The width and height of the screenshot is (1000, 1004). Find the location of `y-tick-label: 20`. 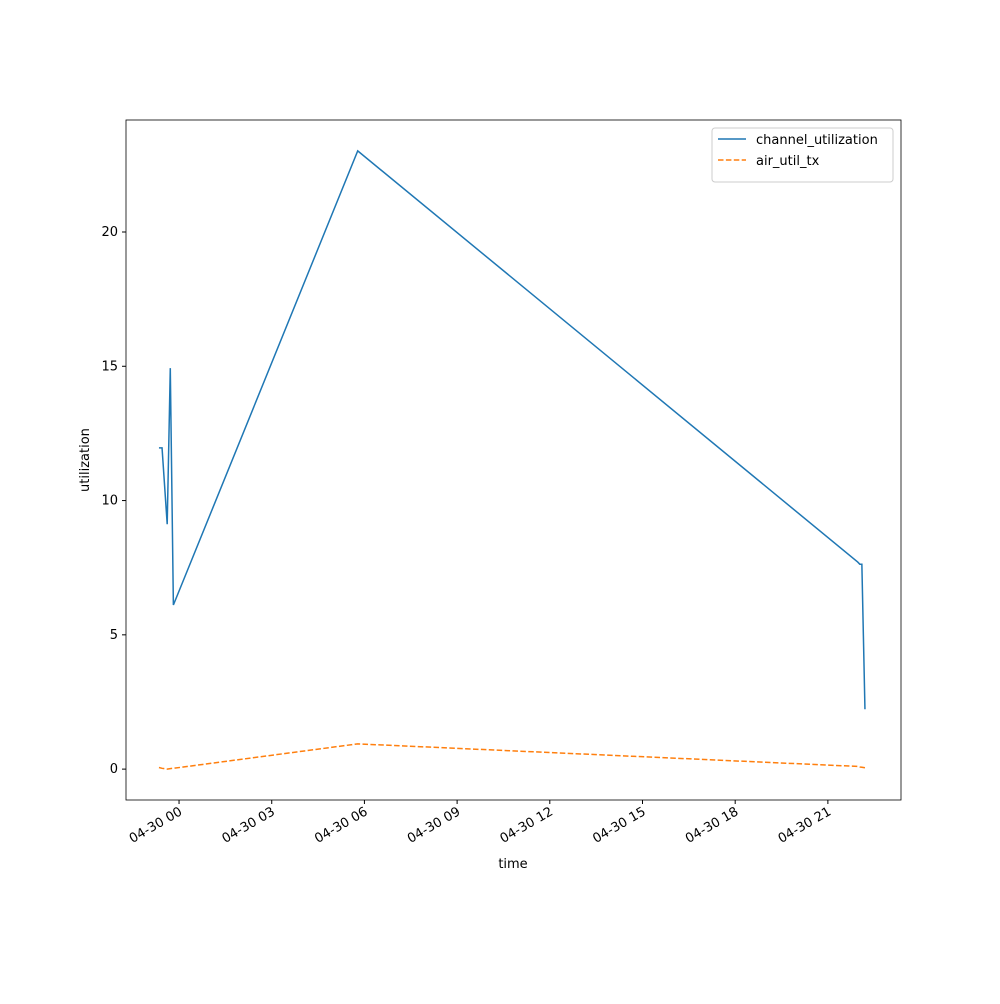

y-tick-label: 20 is located at coordinates (109, 232).